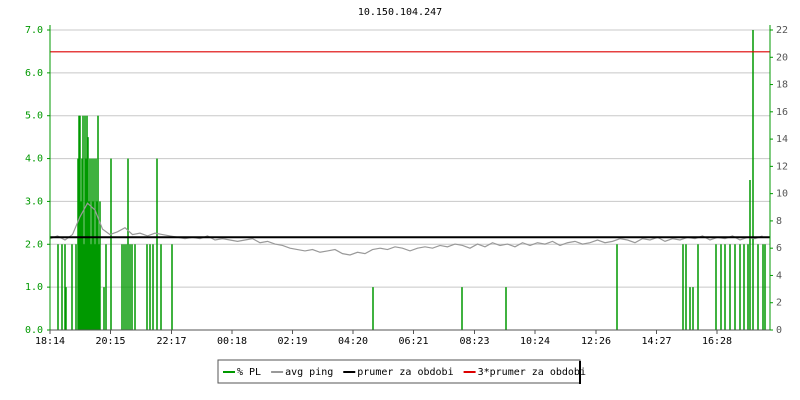 This screenshot has width=800, height=400. What do you see at coordinates (782, 194) in the screenshot?
I see `y2-tick-label: 10` at bounding box center [782, 194].